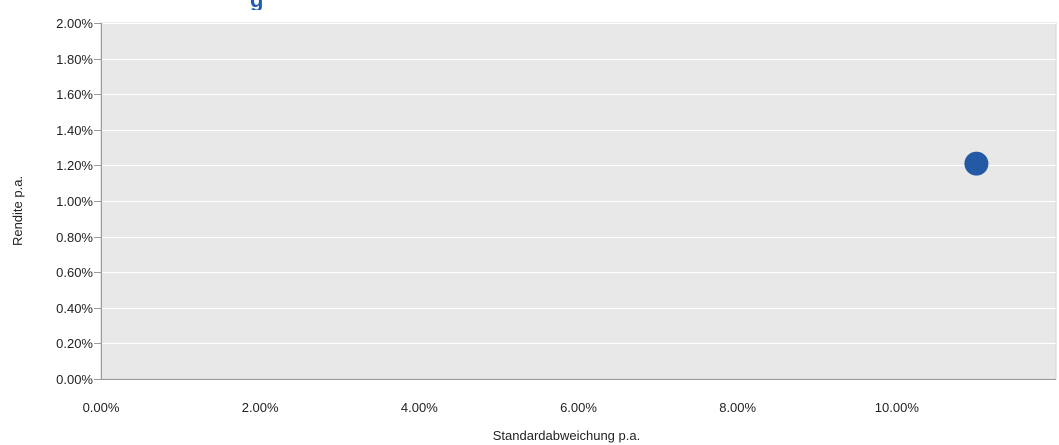 The width and height of the screenshot is (1059, 445). Describe the element at coordinates (578, 407) in the screenshot. I see `x-tick-label: 6.00%` at that location.